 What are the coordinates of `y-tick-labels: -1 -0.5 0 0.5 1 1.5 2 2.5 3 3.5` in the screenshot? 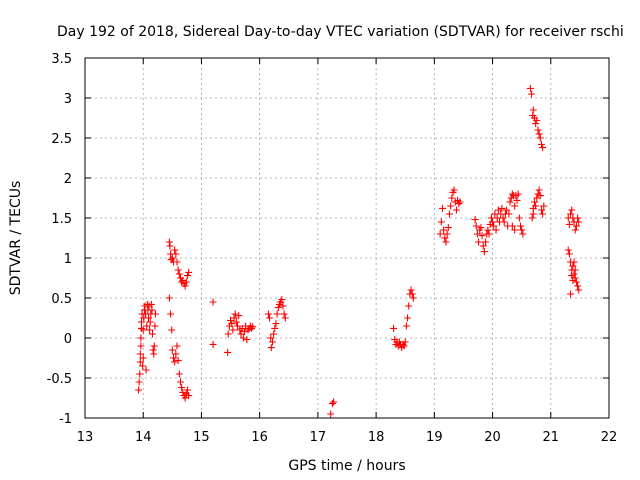 It's located at (59, 239).